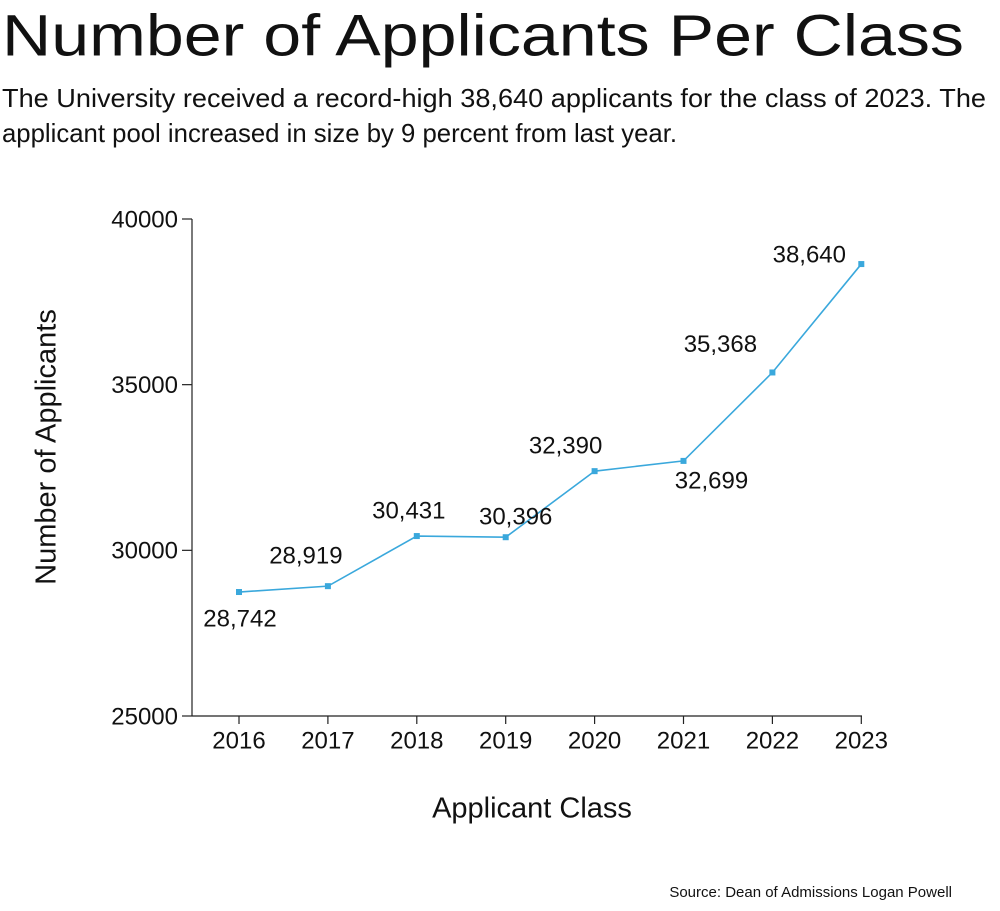 This screenshot has width=1000, height=911. I want to click on x-tick-label: 2020, so click(594, 740).